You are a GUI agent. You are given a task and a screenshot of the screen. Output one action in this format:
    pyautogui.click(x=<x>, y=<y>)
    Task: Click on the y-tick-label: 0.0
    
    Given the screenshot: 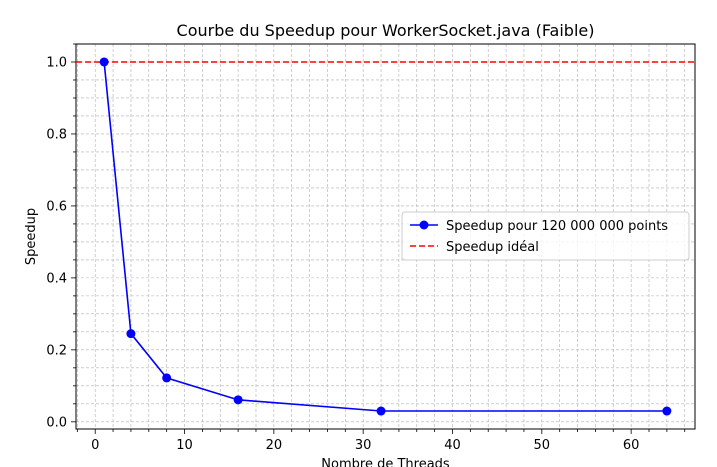 What is the action you would take?
    pyautogui.click(x=56, y=422)
    